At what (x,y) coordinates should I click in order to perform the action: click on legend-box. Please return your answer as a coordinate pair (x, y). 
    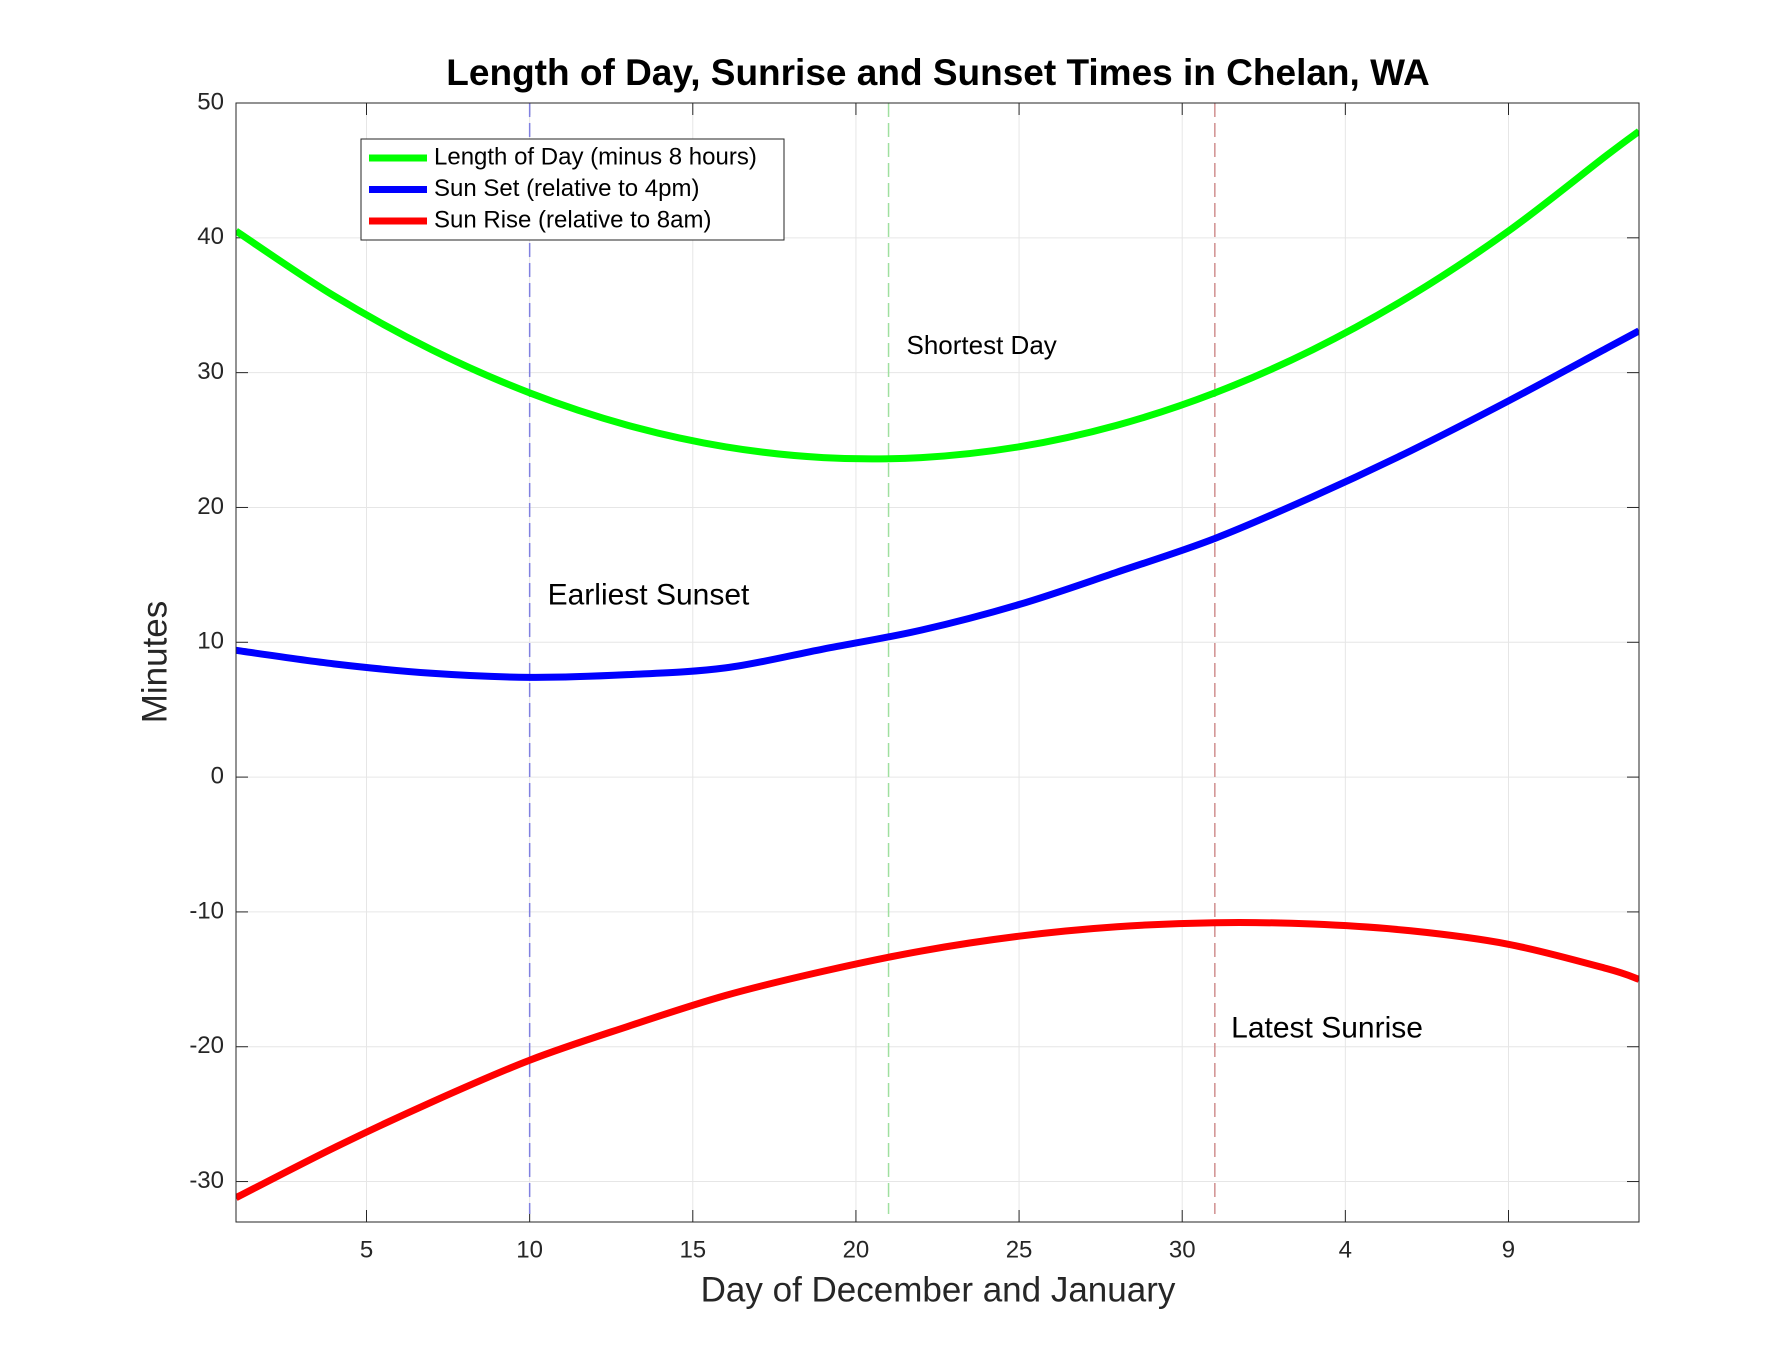
    Looking at the image, I should click on (572, 189).